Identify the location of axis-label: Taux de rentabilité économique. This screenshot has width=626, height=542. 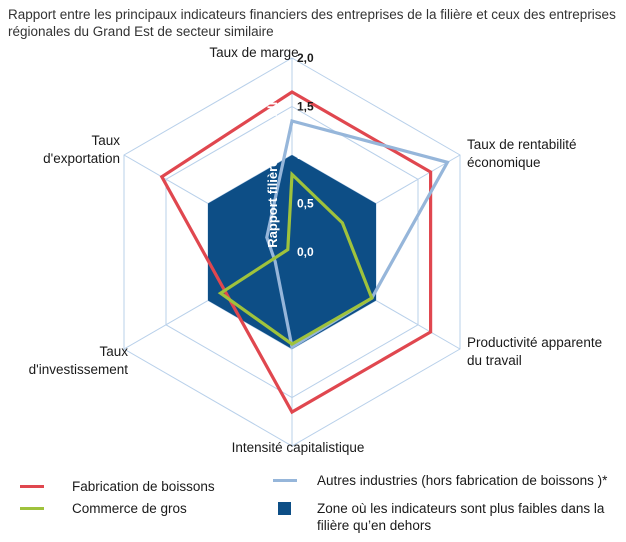
(522, 153).